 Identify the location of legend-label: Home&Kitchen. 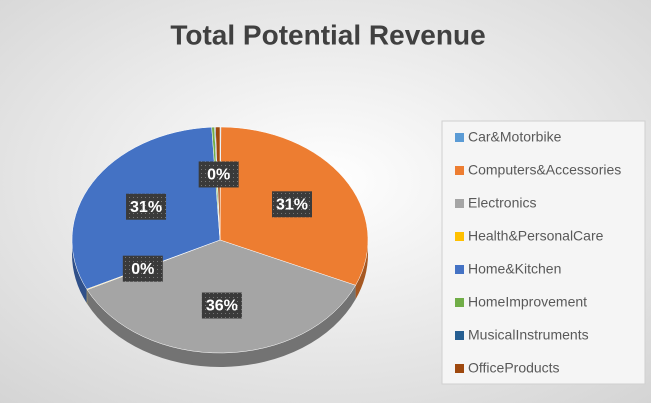
(514, 269).